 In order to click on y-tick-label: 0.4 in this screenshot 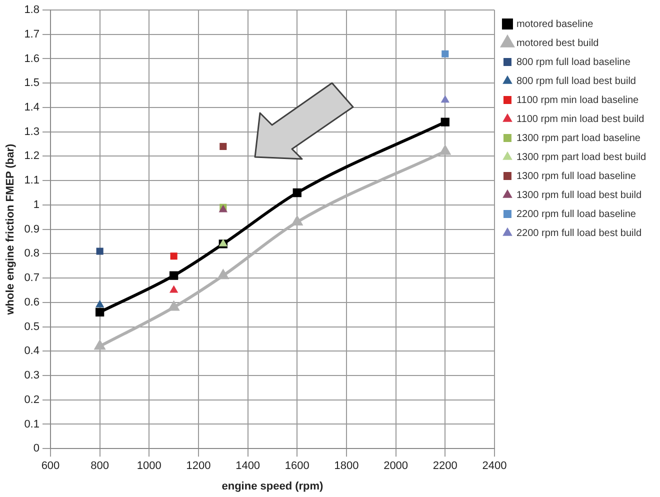, I will do `click(32, 351)`.